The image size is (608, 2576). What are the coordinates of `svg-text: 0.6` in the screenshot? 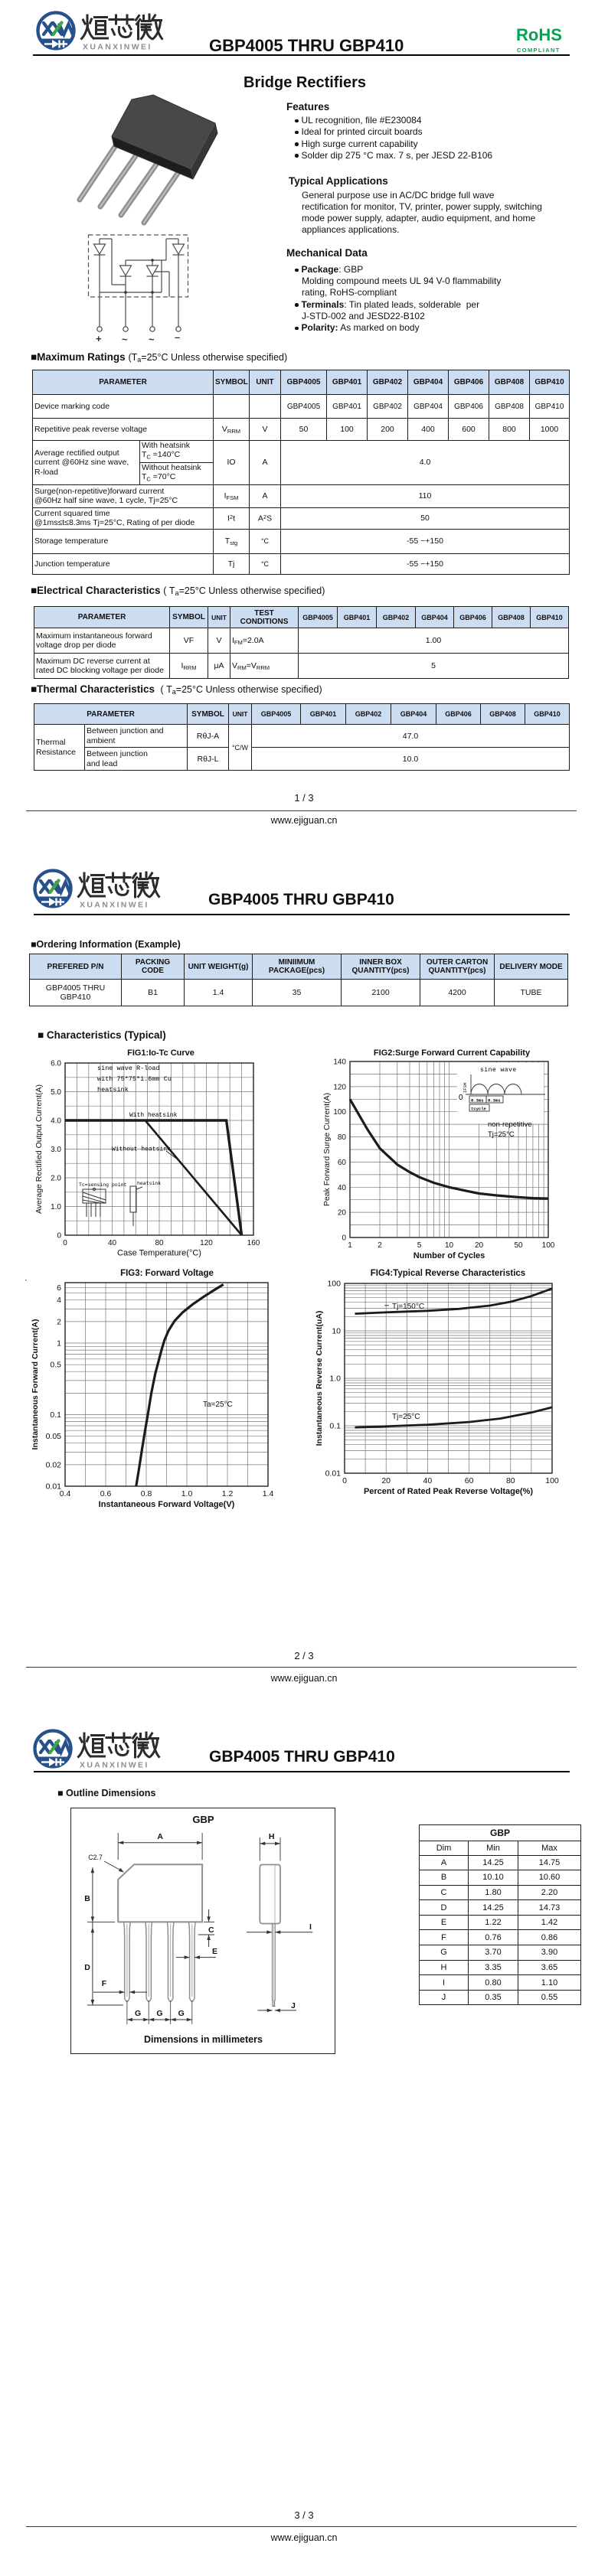 It's located at (106, 1493).